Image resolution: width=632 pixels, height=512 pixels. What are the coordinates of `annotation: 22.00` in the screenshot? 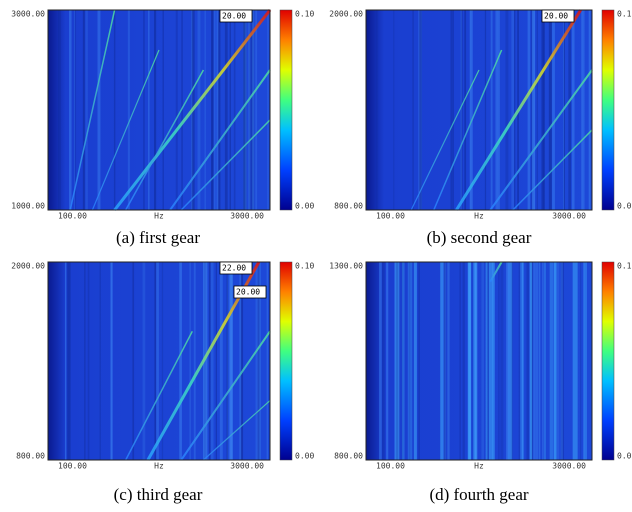 It's located at (234, 268).